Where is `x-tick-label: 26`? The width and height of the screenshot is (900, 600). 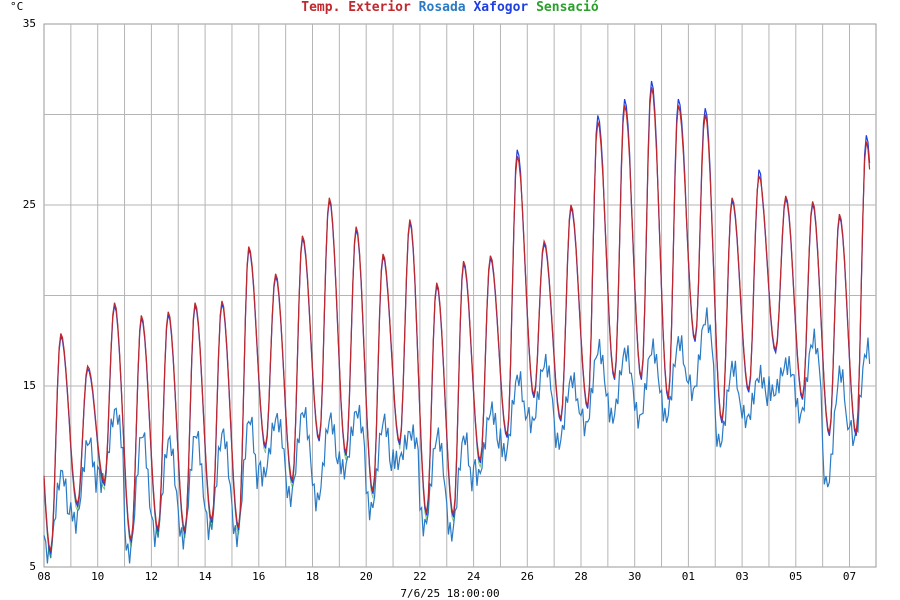 x-tick-label: 26 is located at coordinates (527, 576).